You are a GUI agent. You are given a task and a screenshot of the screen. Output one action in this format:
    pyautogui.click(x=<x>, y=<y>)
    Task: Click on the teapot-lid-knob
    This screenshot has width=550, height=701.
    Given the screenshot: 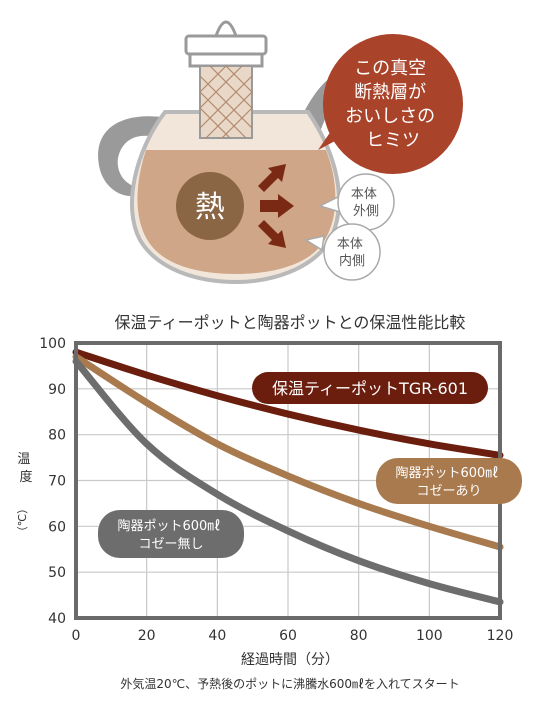 What is the action you would take?
    pyautogui.click(x=226, y=29)
    